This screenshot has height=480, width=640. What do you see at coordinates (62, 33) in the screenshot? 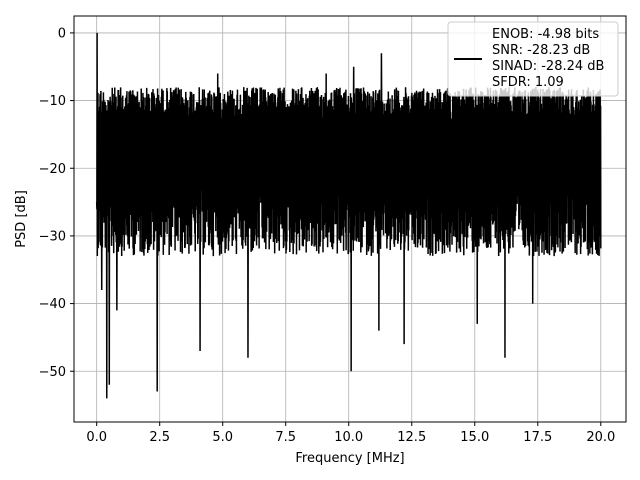
I see `y-tick-label: 0` at bounding box center [62, 33].